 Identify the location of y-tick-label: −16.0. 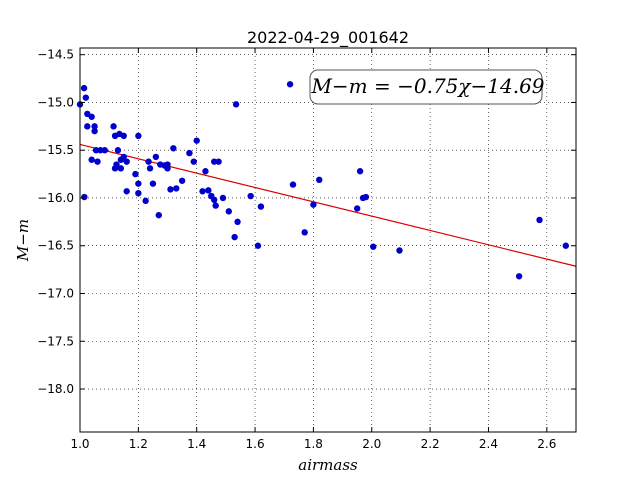
(55, 198).